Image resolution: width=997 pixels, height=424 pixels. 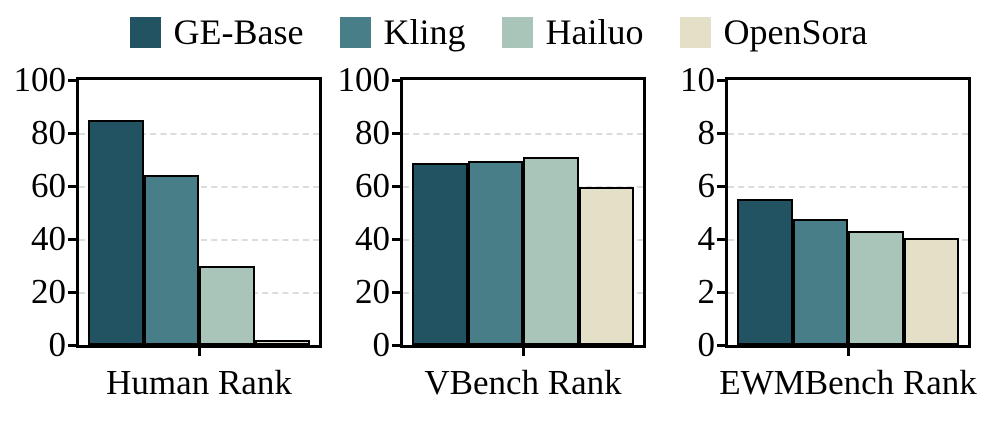 I want to click on bar-kling-ewmbench-rank, so click(x=820, y=282).